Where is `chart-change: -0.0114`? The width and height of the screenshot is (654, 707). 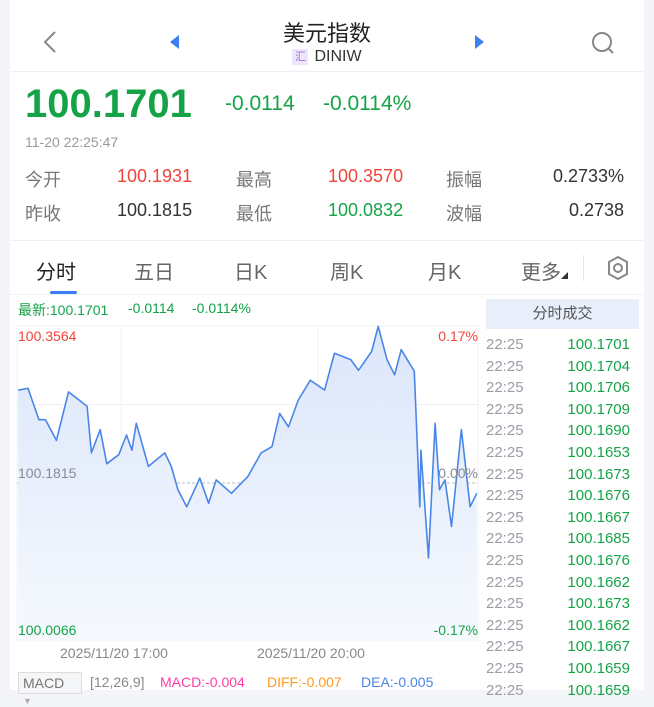
chart-change: -0.0114 is located at coordinates (151, 308).